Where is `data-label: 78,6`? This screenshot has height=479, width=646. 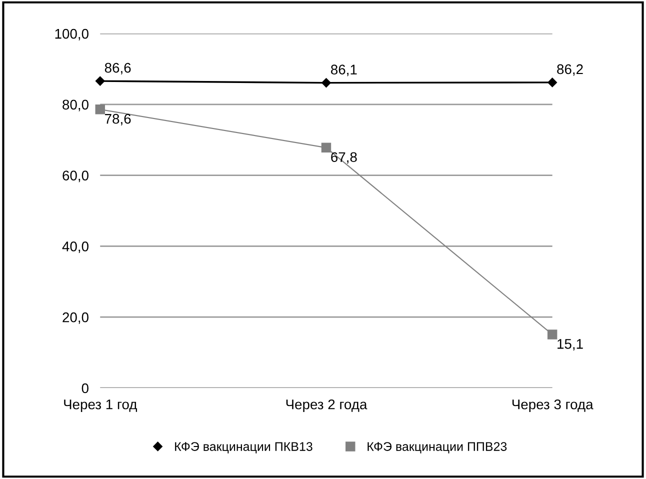
data-label: 78,6 is located at coordinates (118, 120).